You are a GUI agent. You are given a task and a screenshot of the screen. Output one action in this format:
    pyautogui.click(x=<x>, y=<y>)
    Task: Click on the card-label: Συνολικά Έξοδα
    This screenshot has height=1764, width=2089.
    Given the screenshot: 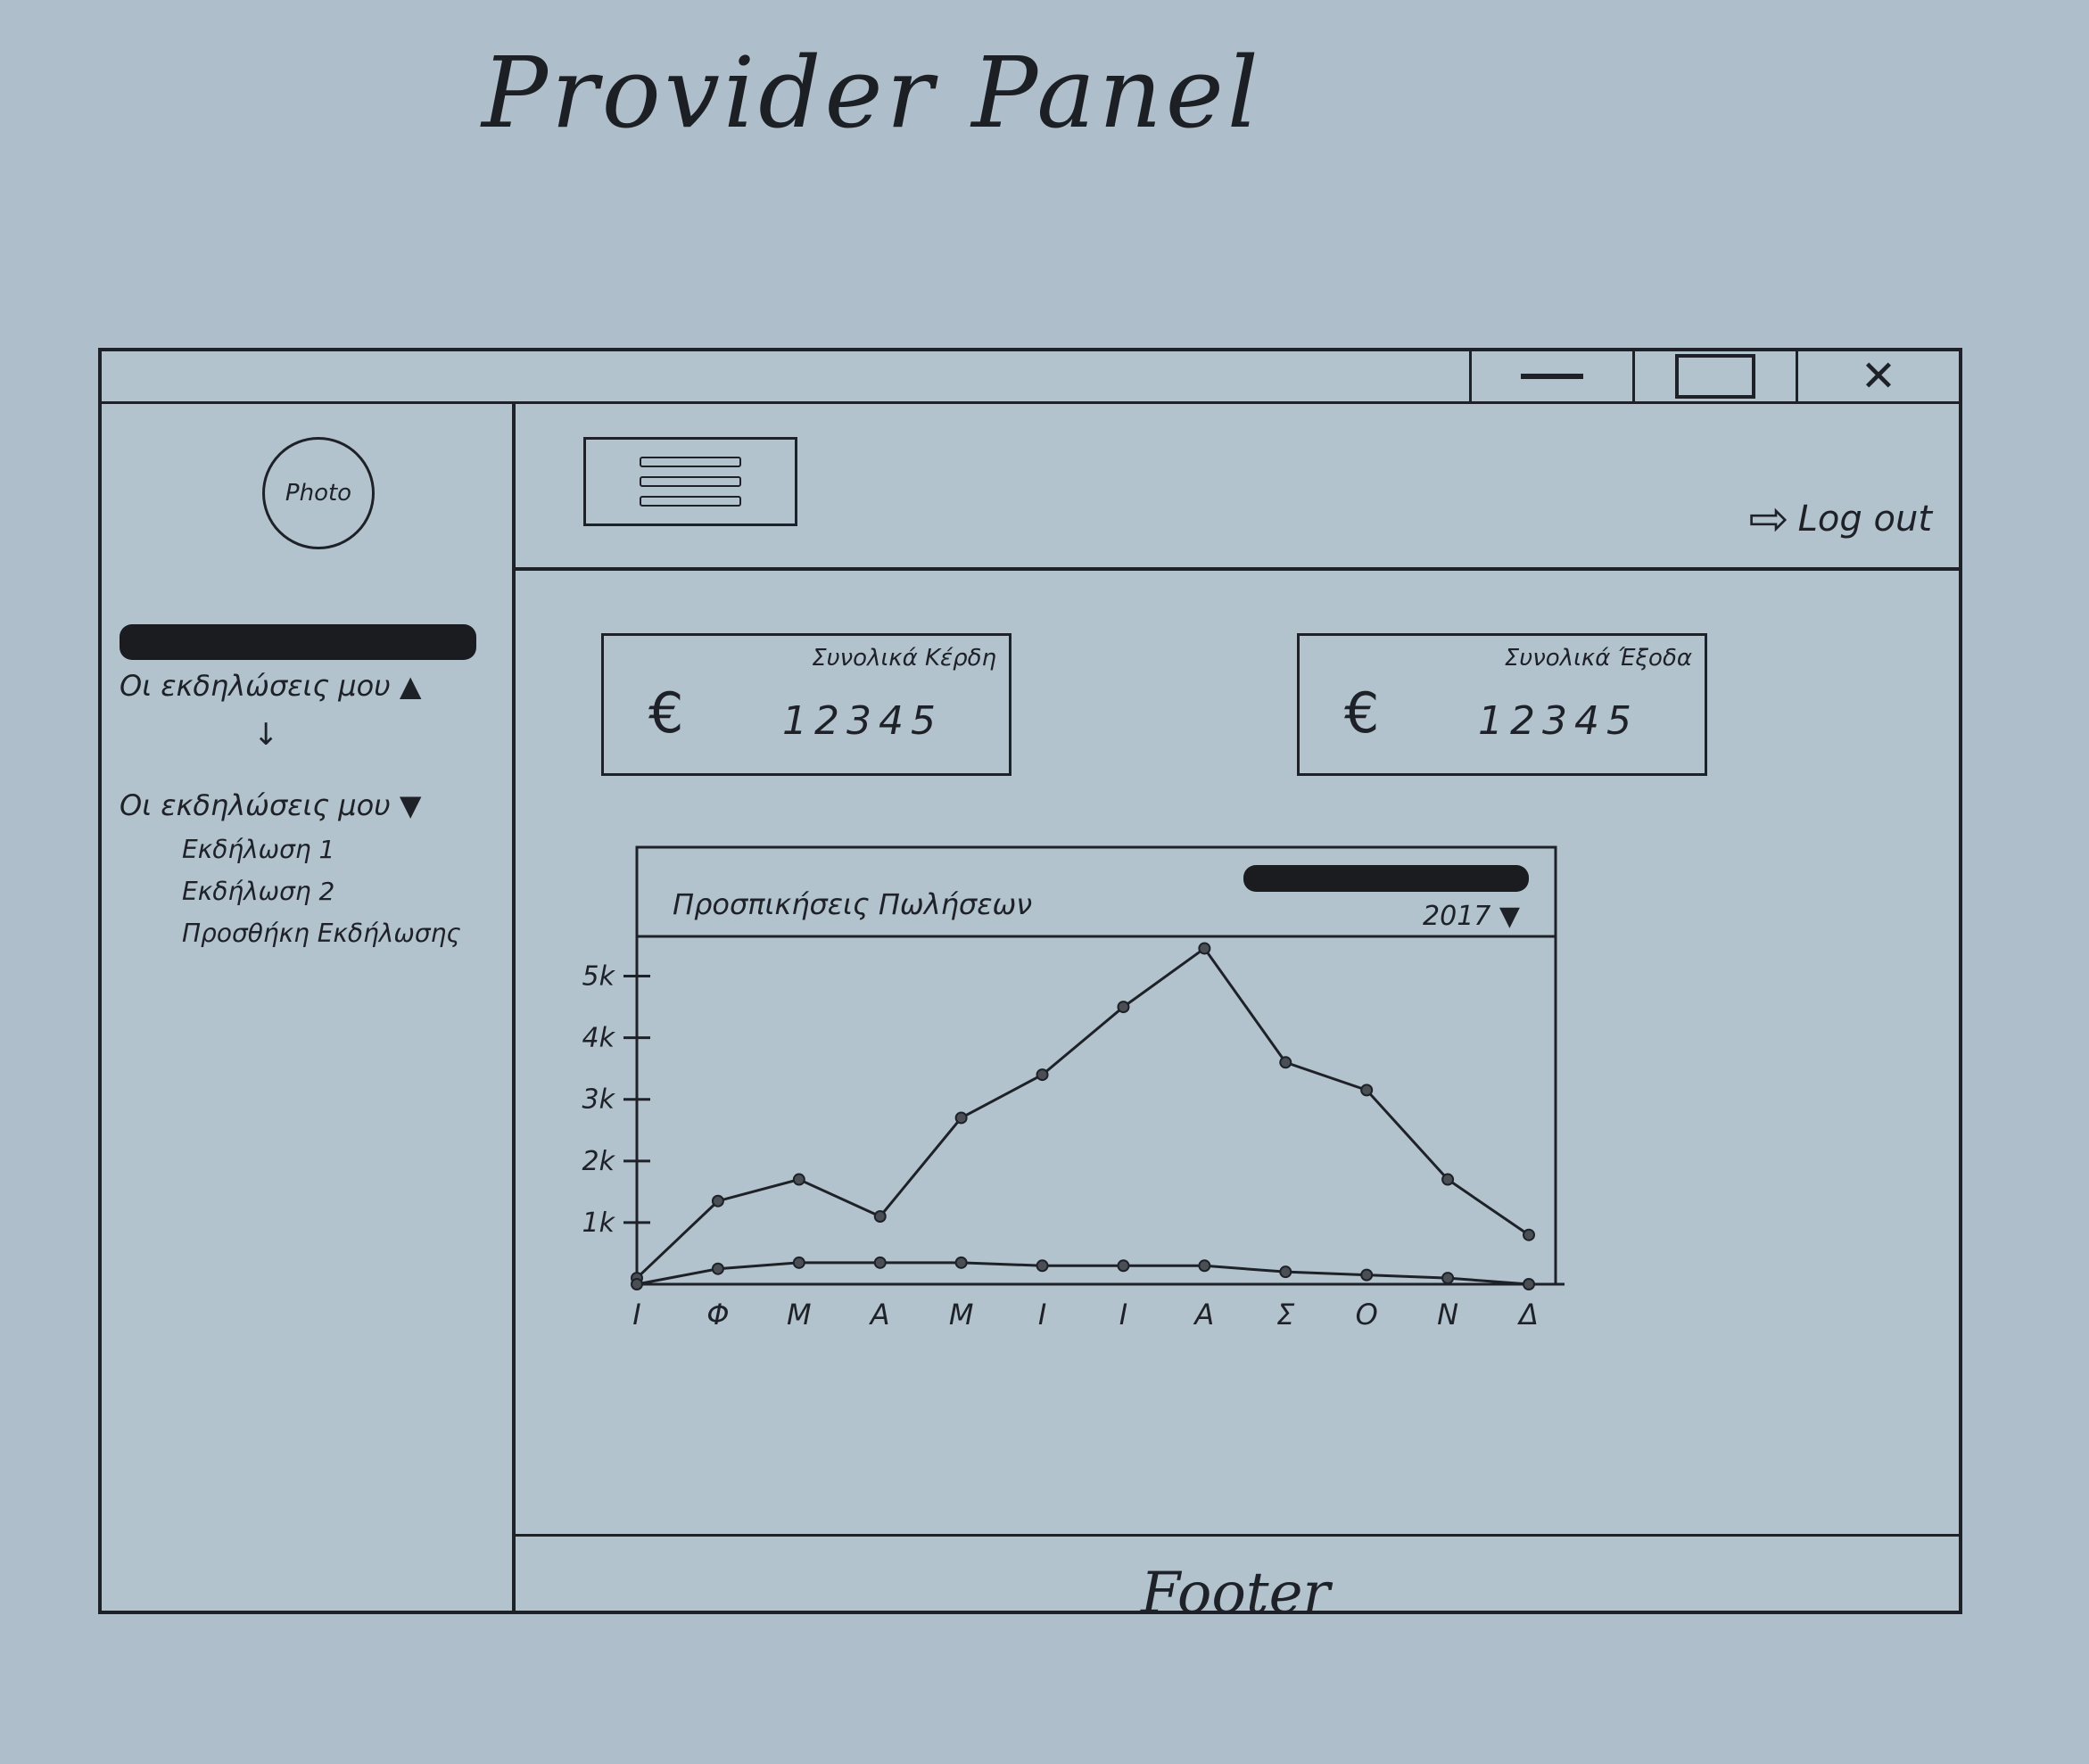 What is the action you would take?
    pyautogui.click(x=1598, y=658)
    